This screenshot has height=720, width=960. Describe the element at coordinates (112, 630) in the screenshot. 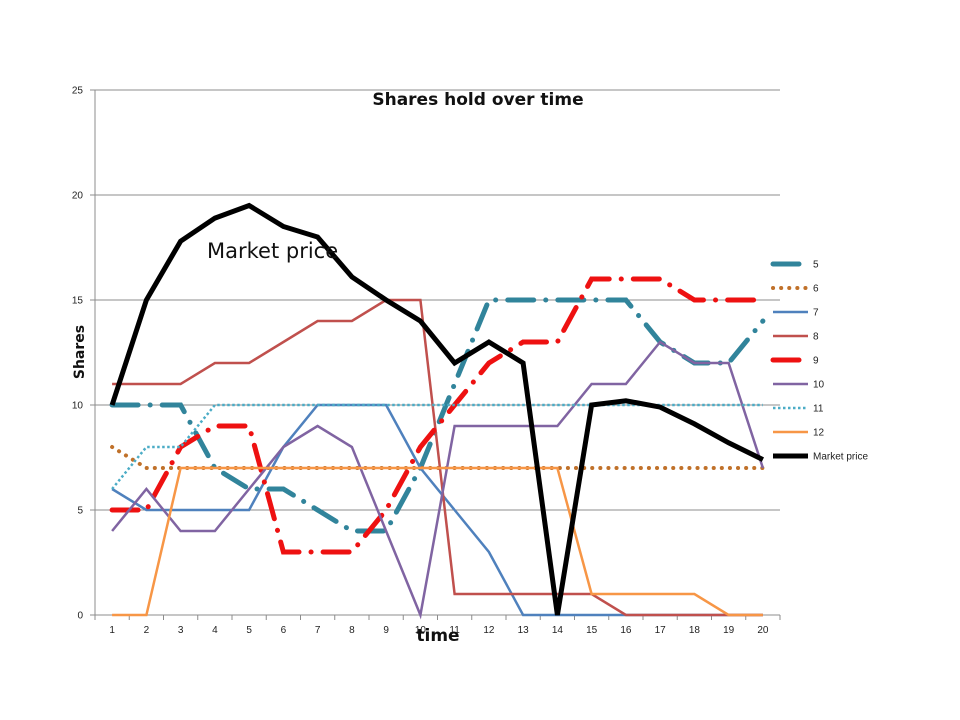

I see `x-tick-label: 1` at that location.